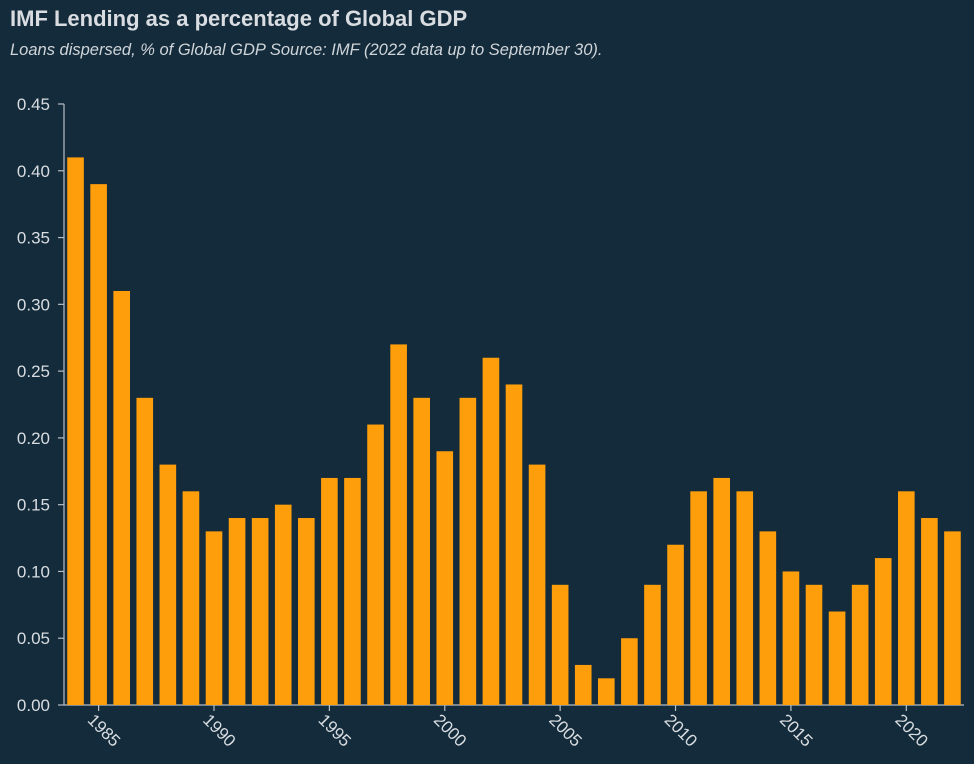  Describe the element at coordinates (468, 551) in the screenshot. I see `bar-2001` at that location.